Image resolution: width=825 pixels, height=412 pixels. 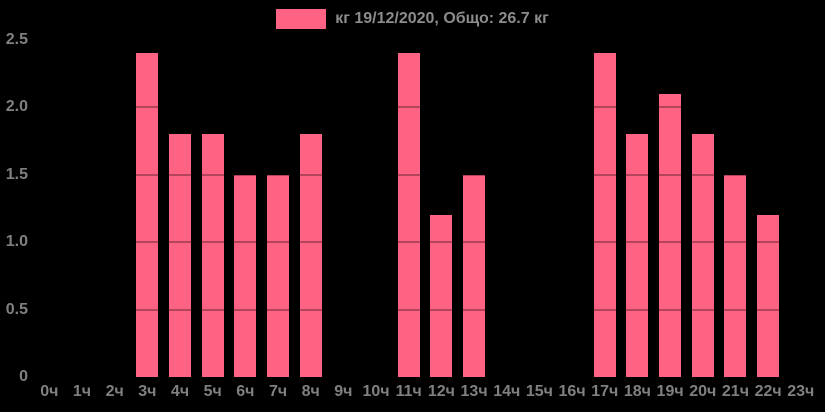 What do you see at coordinates (14, 206) in the screenshot?
I see `y-axis: 0 0.5 1.0 1.5 2.0 2.5` at bounding box center [14, 206].